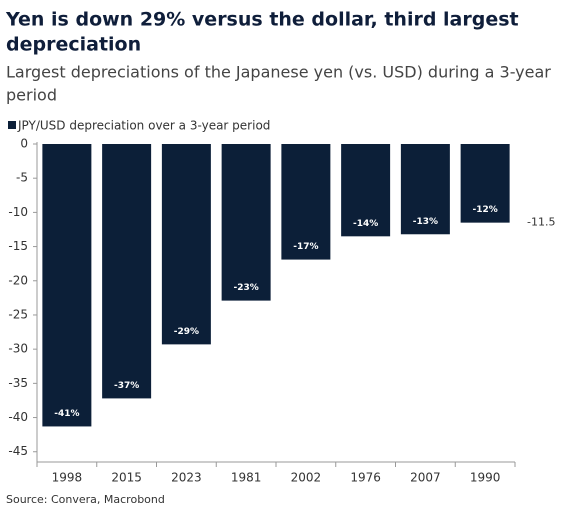  Describe the element at coordinates (18, 280) in the screenshot. I see `y-tick-label: -20` at that location.